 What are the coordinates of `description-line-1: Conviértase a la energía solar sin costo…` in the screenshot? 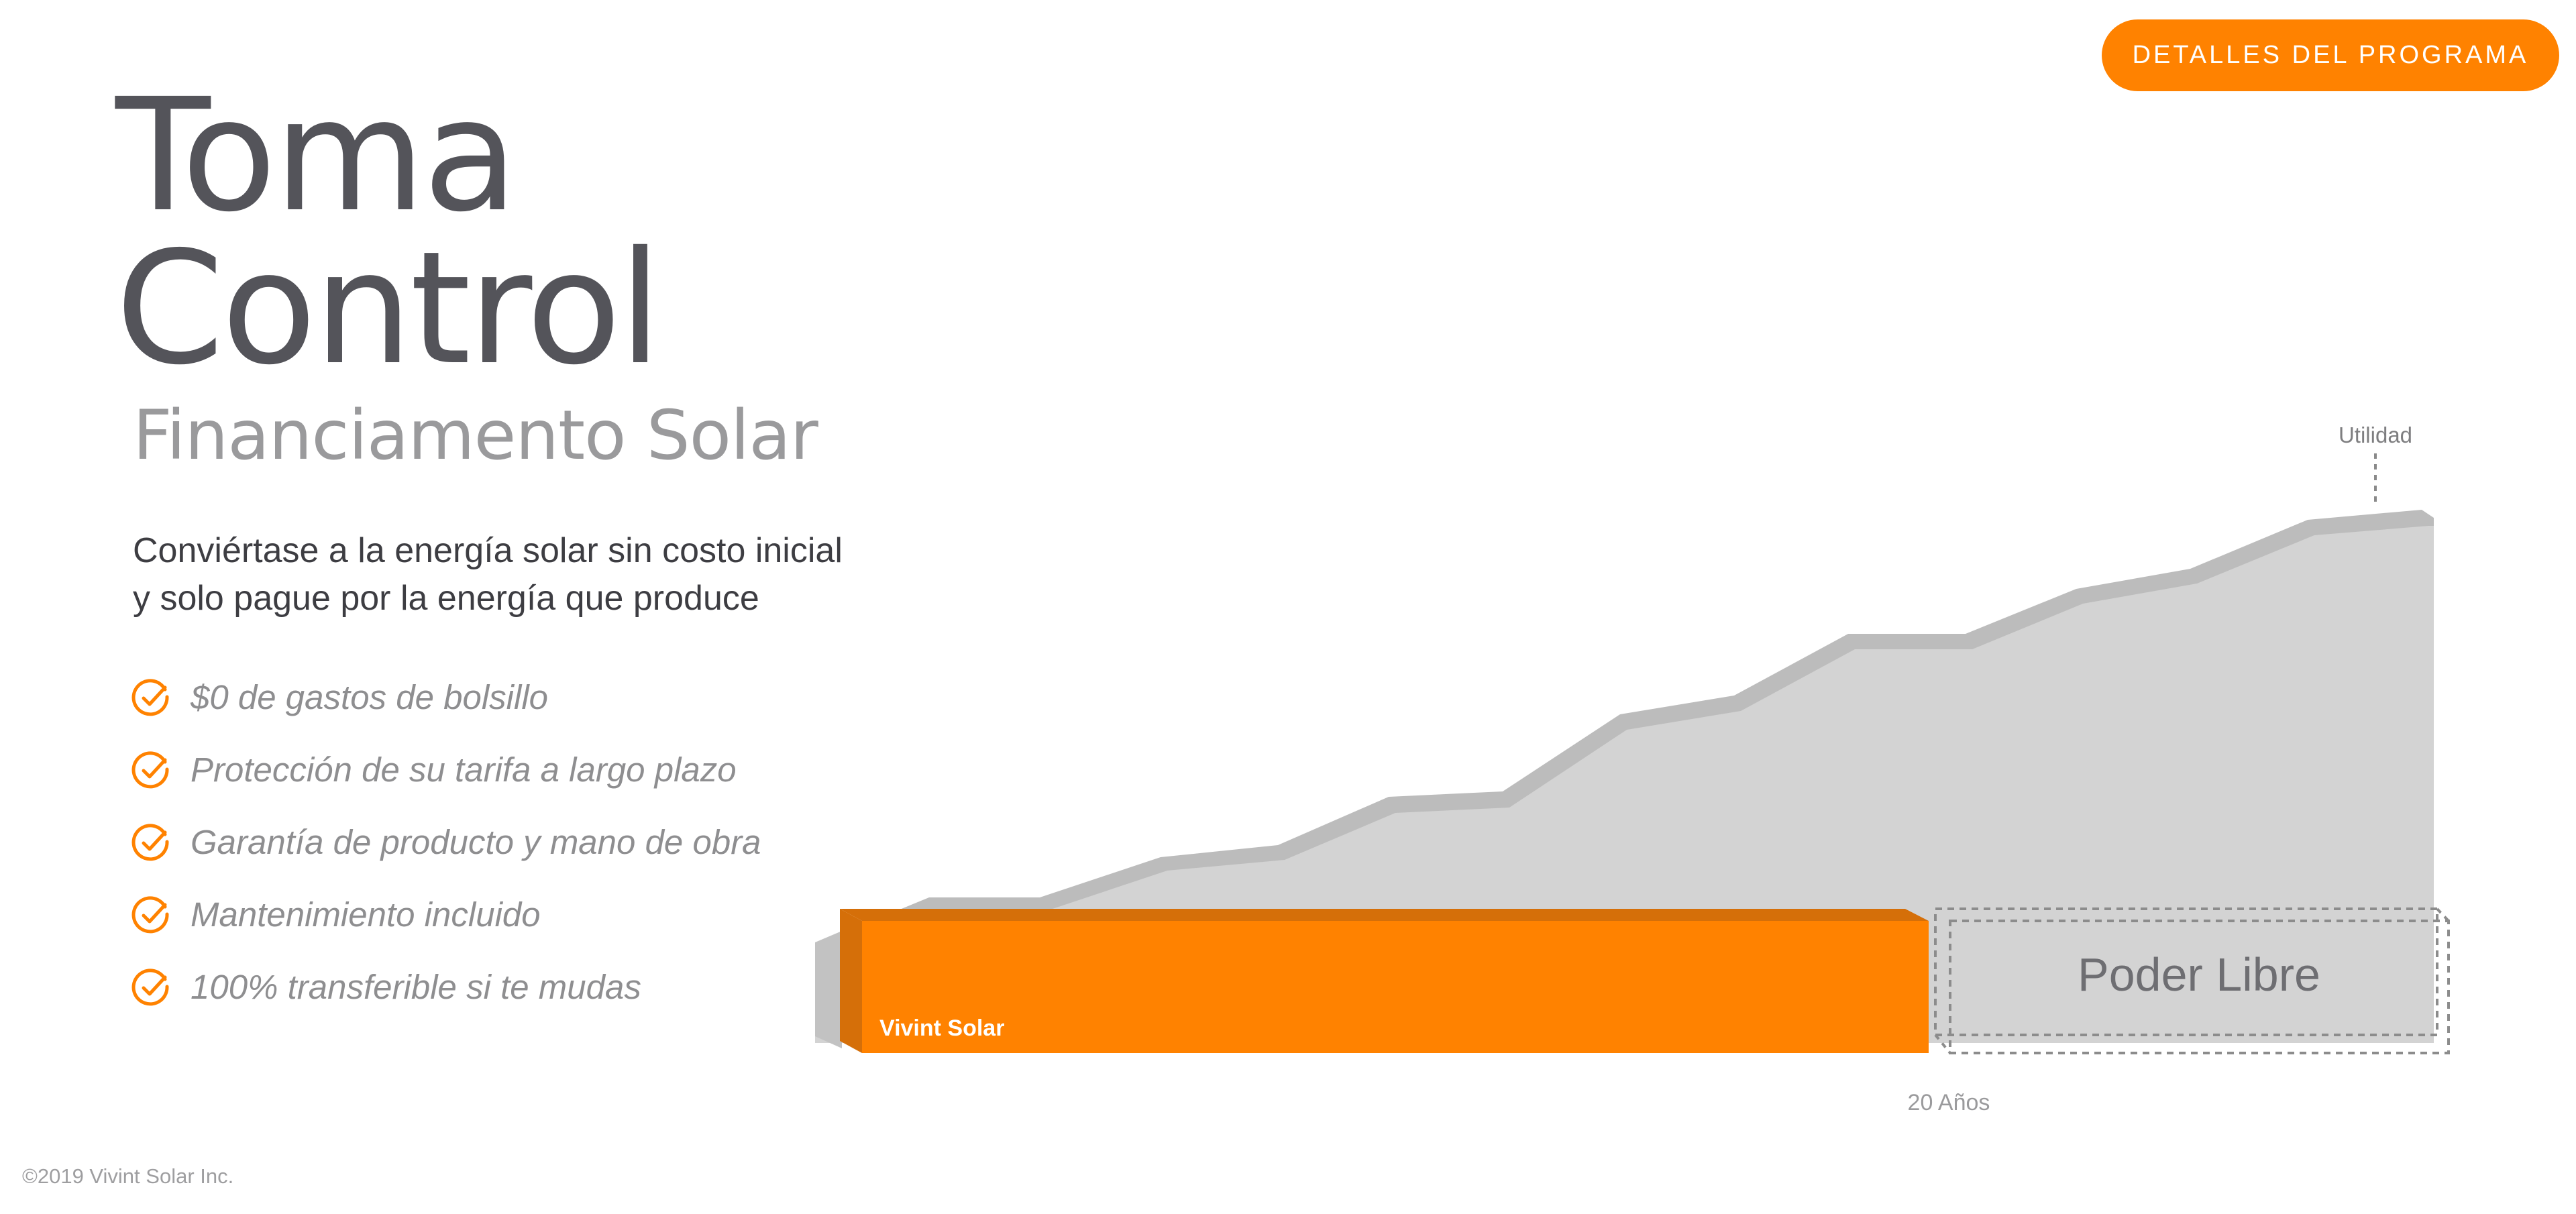 It's located at (488, 550).